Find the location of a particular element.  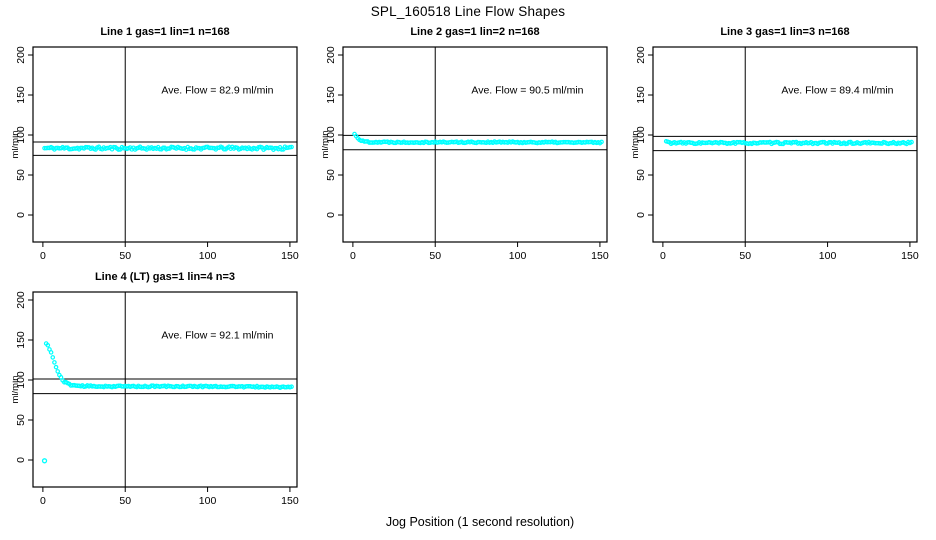

ave-flow-annotation: Ave. Flow = 92.1 ml/min is located at coordinates (217, 335).